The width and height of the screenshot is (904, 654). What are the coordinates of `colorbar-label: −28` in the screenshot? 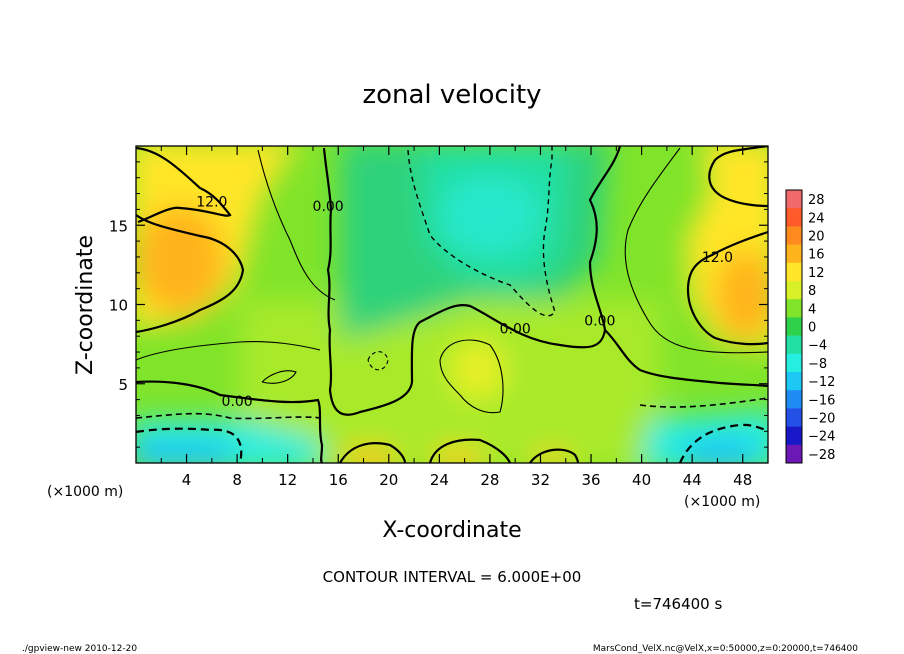 It's located at (821, 455).